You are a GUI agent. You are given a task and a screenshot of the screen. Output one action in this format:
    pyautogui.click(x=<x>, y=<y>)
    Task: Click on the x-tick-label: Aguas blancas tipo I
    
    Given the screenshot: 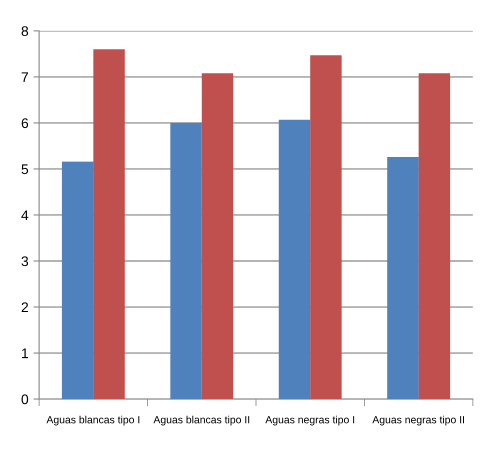 What is the action you would take?
    pyautogui.click(x=93, y=421)
    